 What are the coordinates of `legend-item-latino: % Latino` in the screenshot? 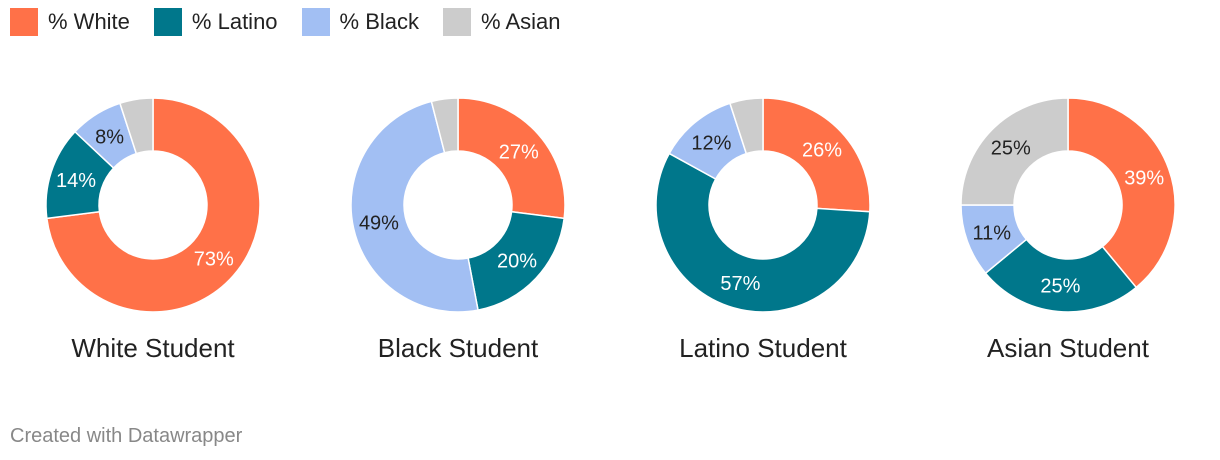 It's located at (215, 22).